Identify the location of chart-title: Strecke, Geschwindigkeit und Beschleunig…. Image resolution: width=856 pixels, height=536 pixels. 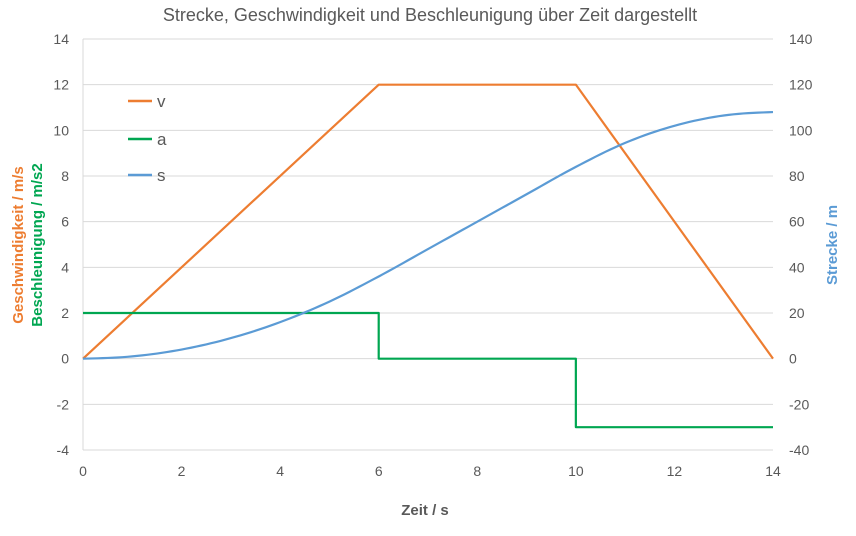
(430, 15).